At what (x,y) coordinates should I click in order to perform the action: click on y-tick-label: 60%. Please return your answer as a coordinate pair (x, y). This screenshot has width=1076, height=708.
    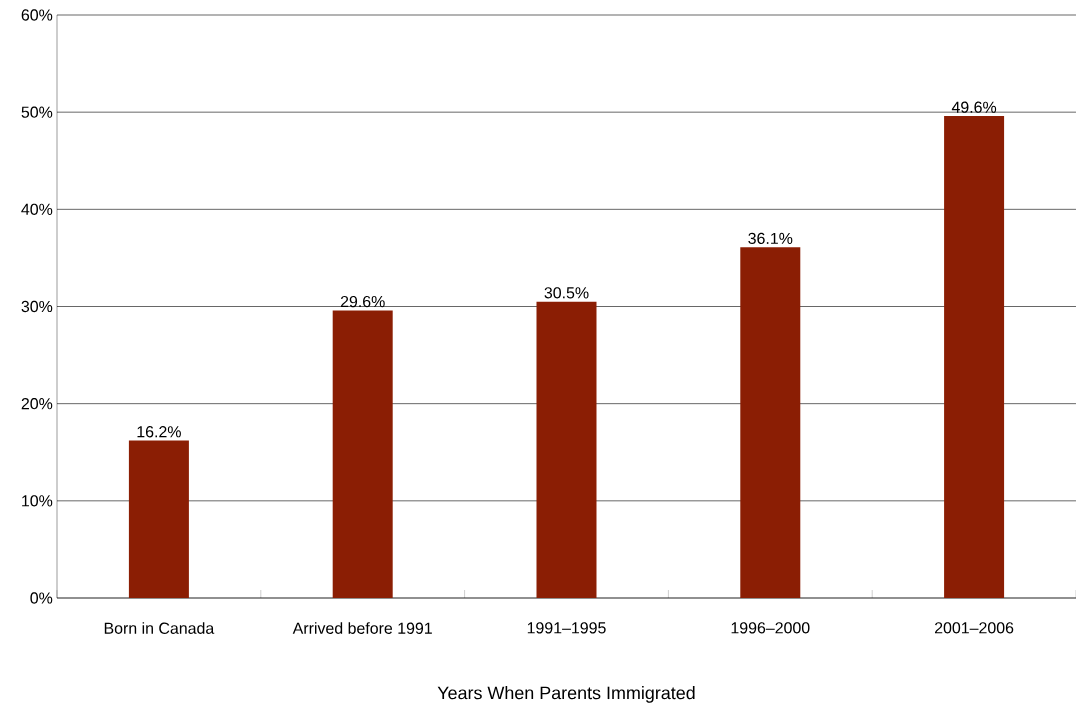
    Looking at the image, I should click on (37, 15).